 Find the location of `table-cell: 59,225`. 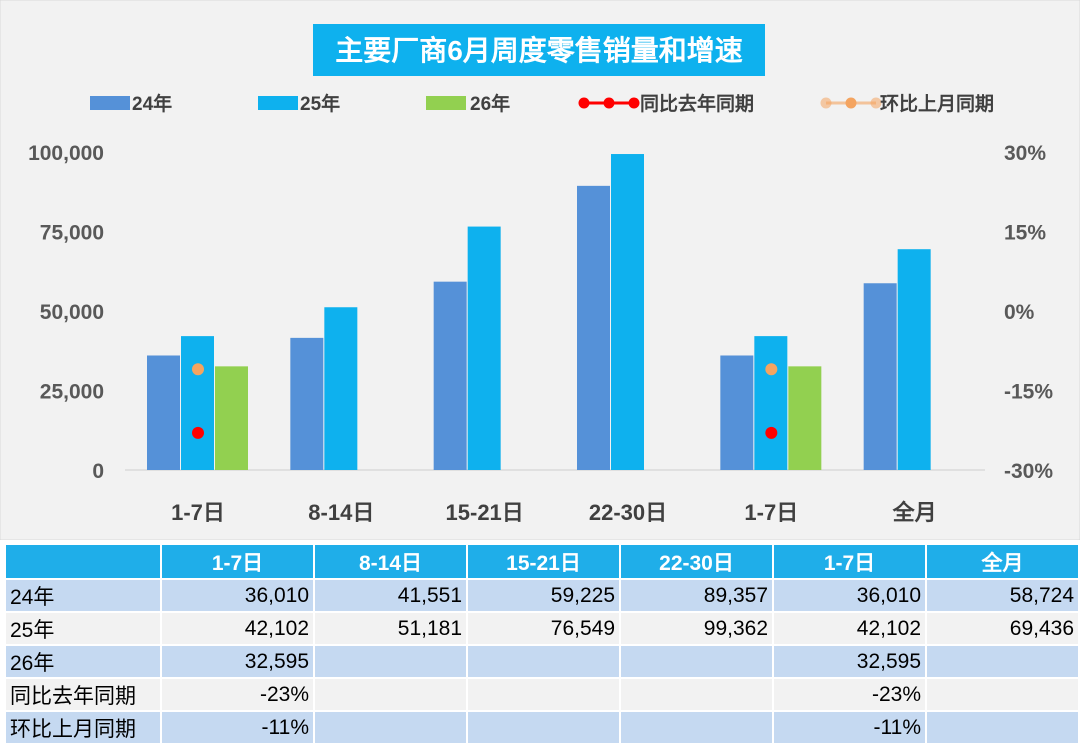

table-cell: 59,225 is located at coordinates (543, 595).